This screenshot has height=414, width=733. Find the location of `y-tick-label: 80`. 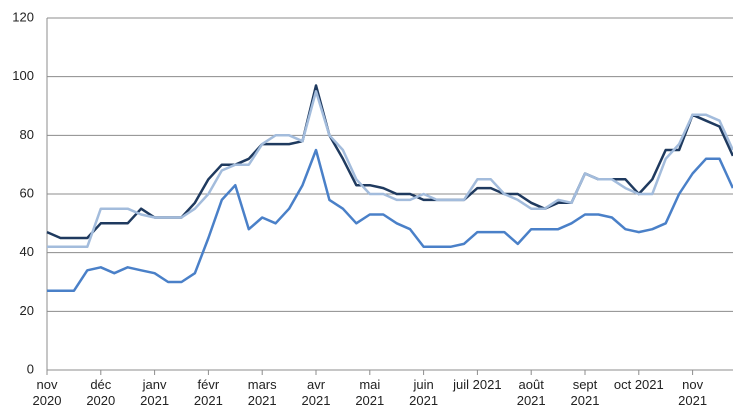

y-tick-label: 80 is located at coordinates (27, 134).